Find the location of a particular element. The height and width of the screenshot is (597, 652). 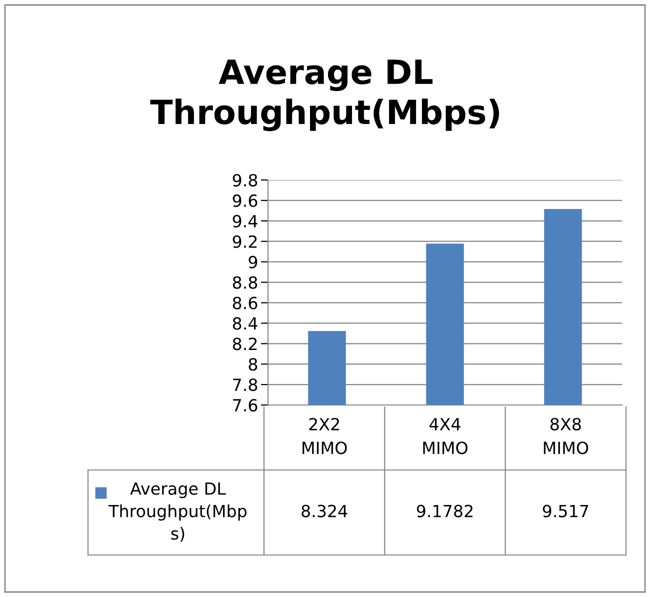

data-label: 8.324 is located at coordinates (325, 511).